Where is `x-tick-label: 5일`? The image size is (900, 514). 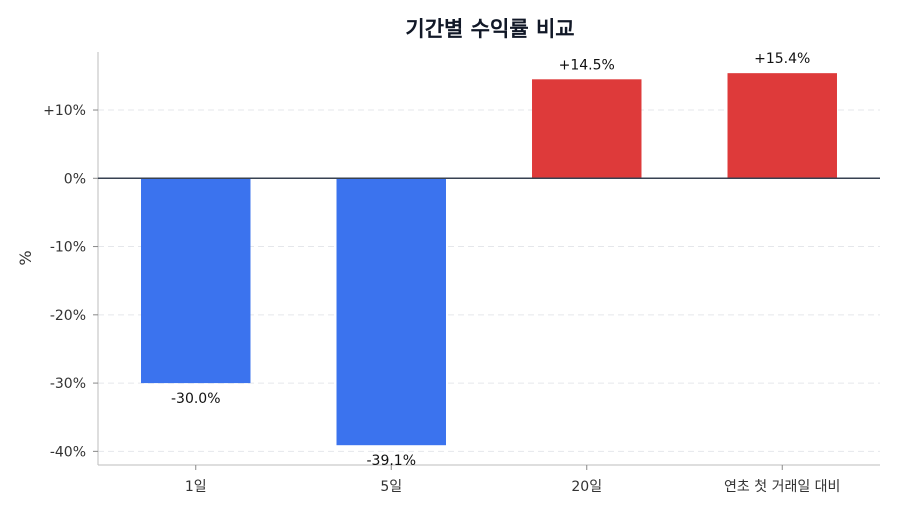
x-tick-label: 5일 is located at coordinates (391, 487).